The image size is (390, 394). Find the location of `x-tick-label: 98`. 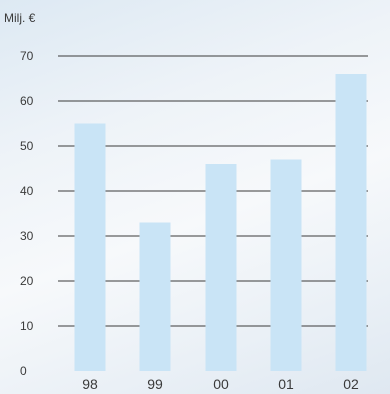

x-tick-label: 98 is located at coordinates (90, 384).